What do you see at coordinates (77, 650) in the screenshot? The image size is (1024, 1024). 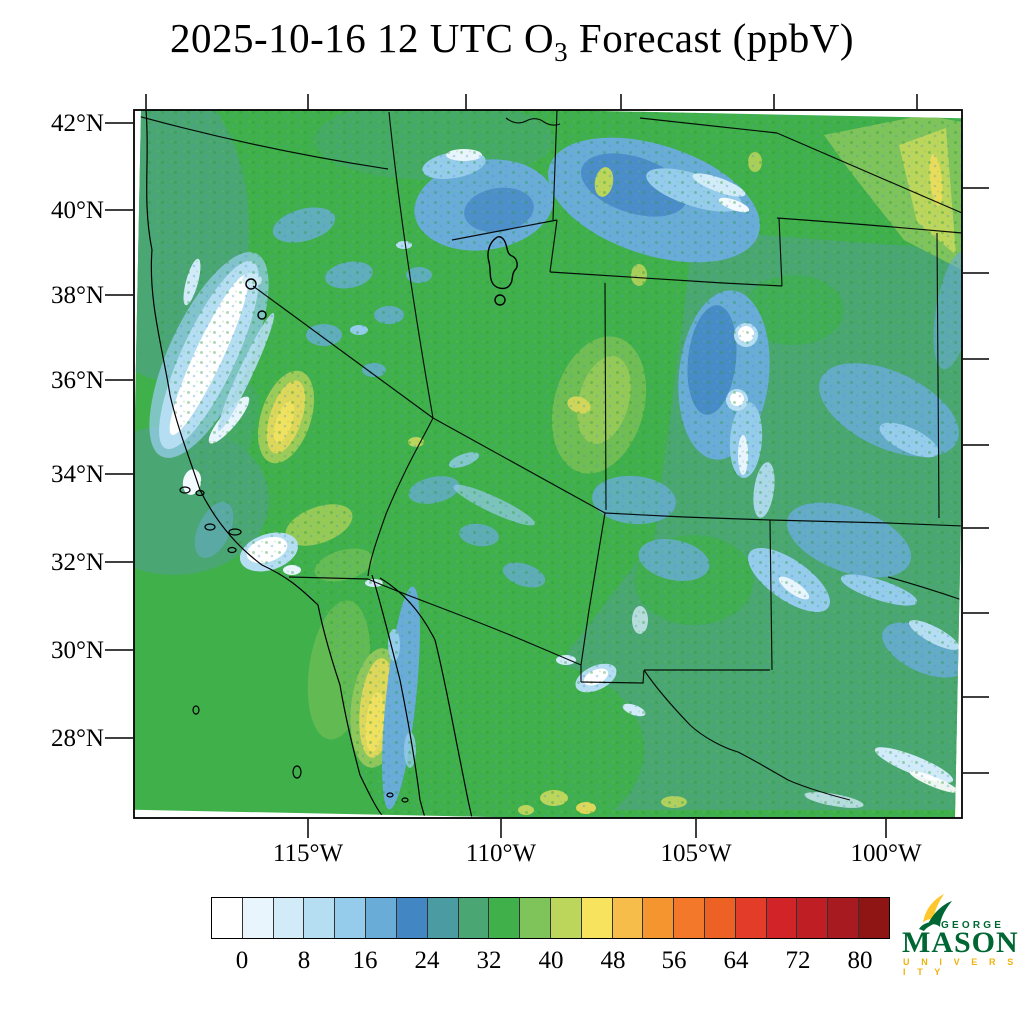 I see `lat-label-30n: 30°N` at bounding box center [77, 650].